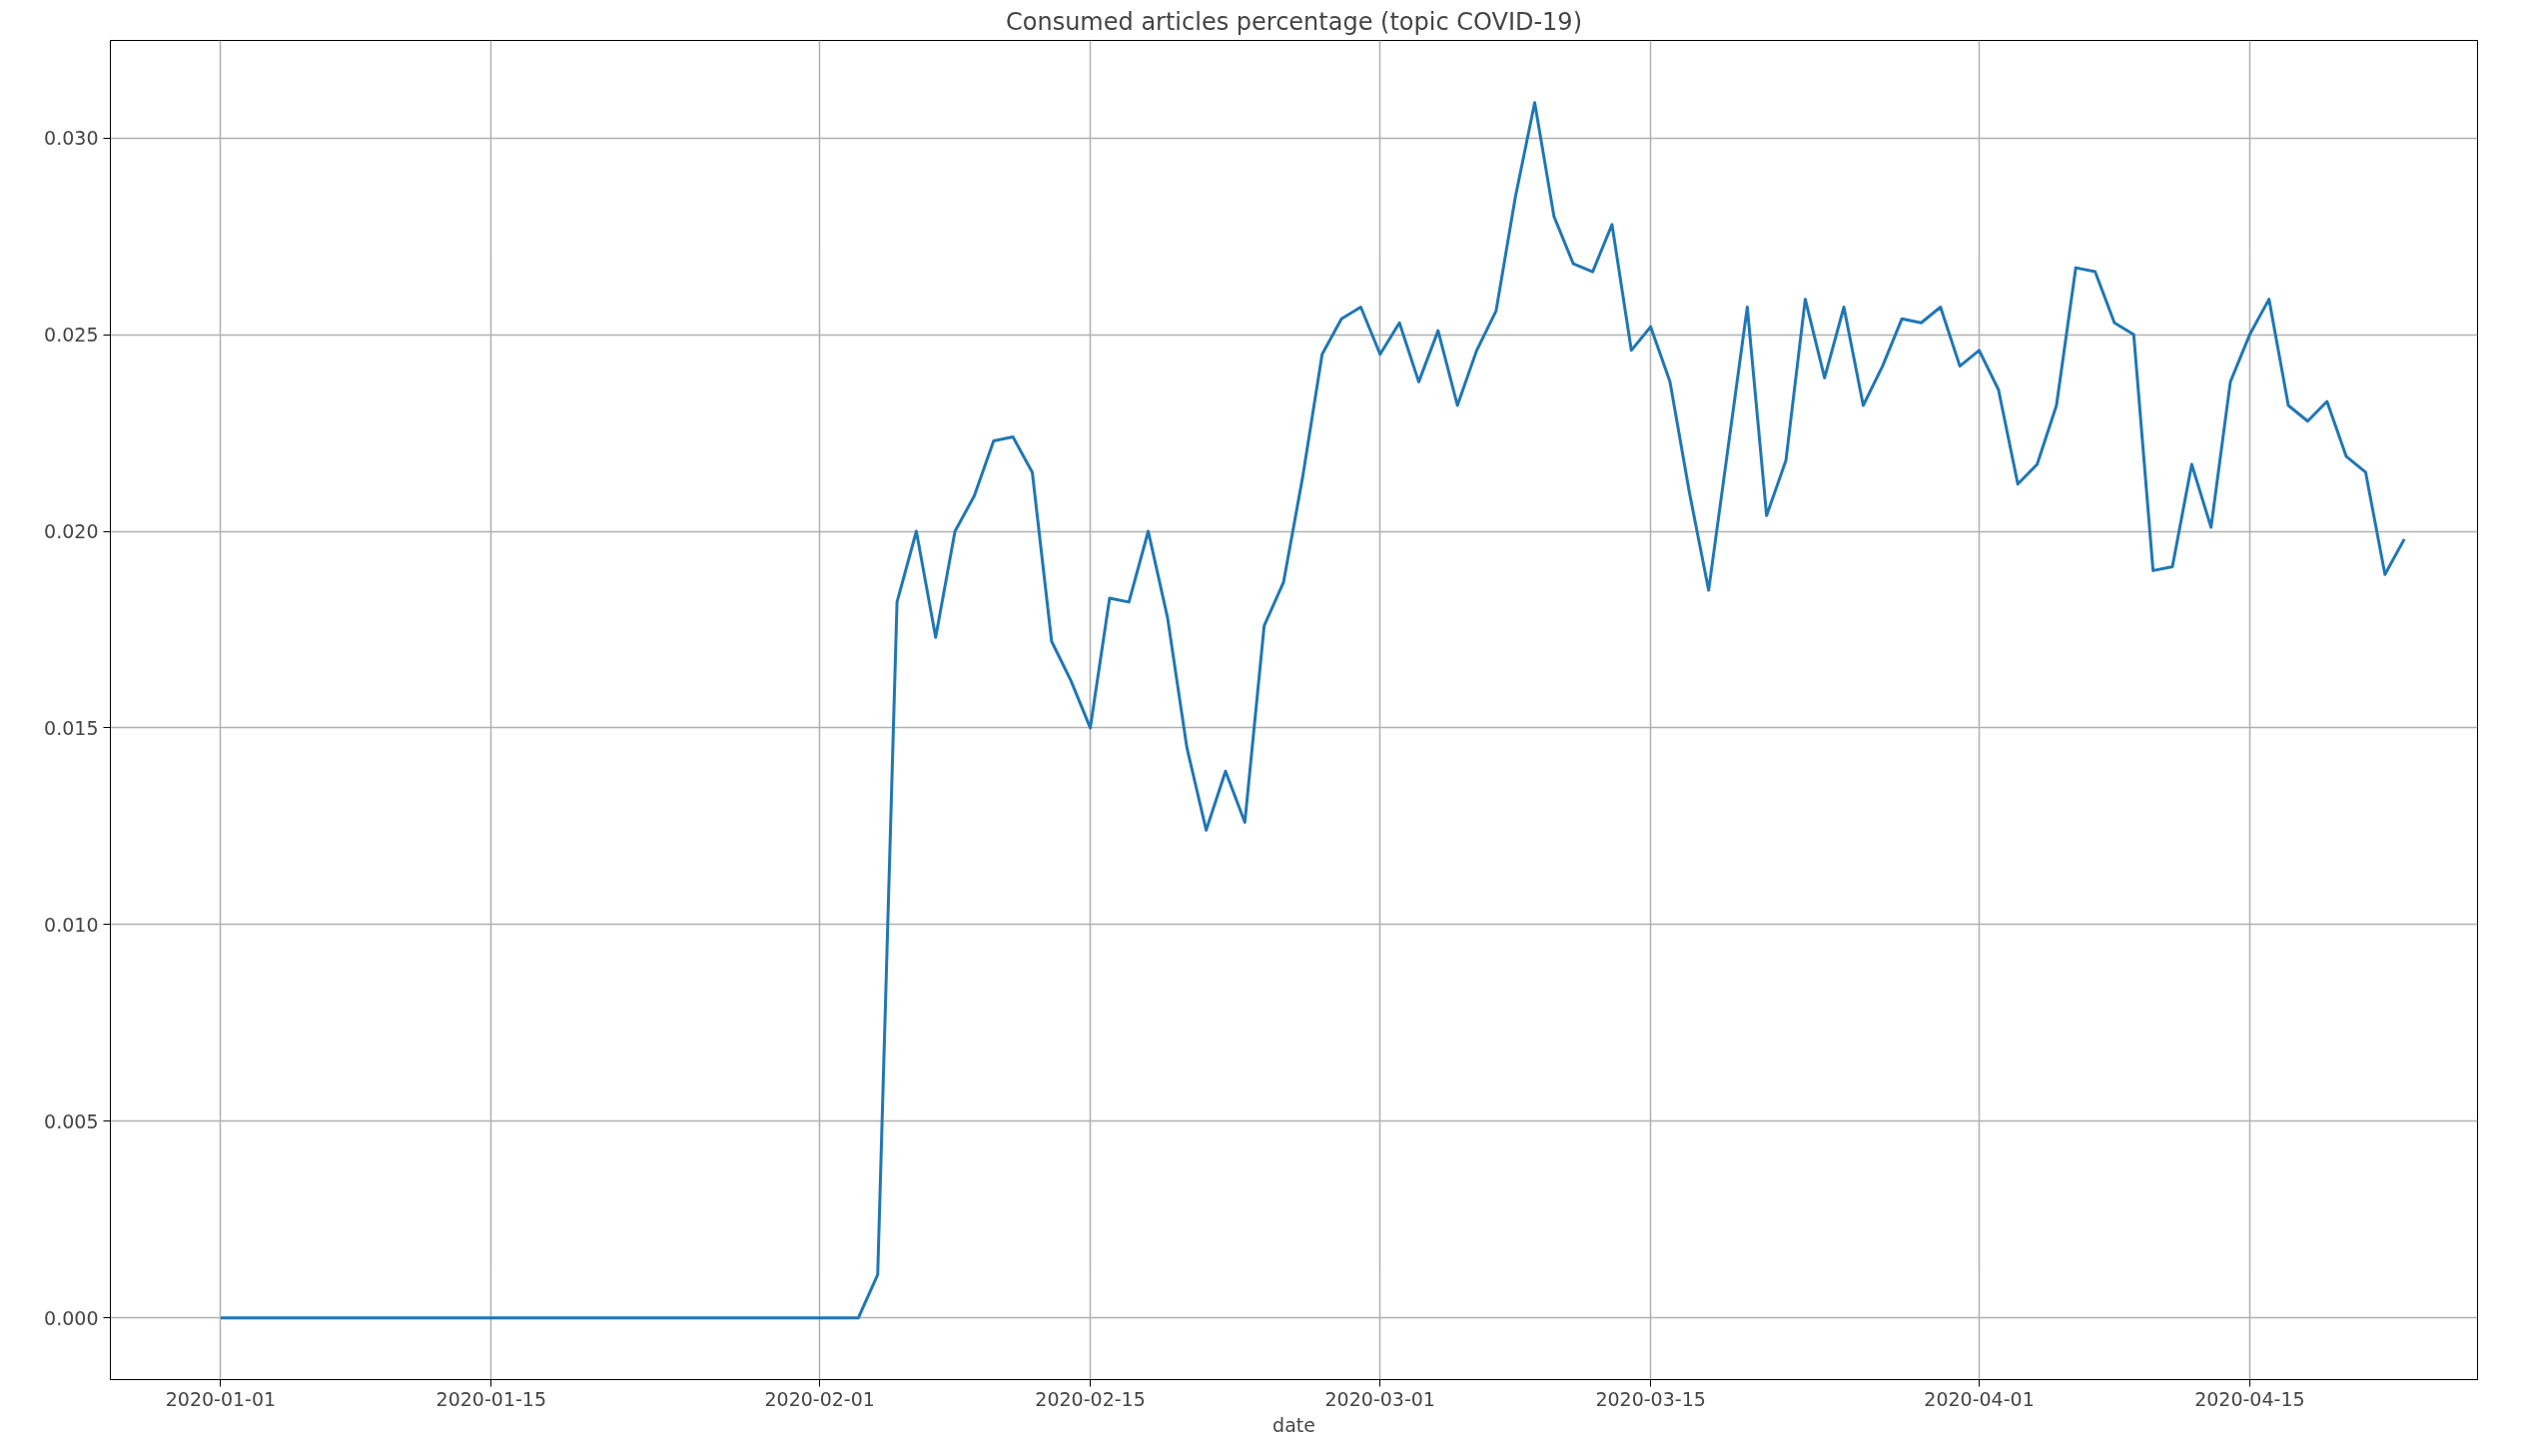 This screenshot has width=2525, height=1456. Describe the element at coordinates (1294, 1424) in the screenshot. I see `x-axis-title: date` at that location.